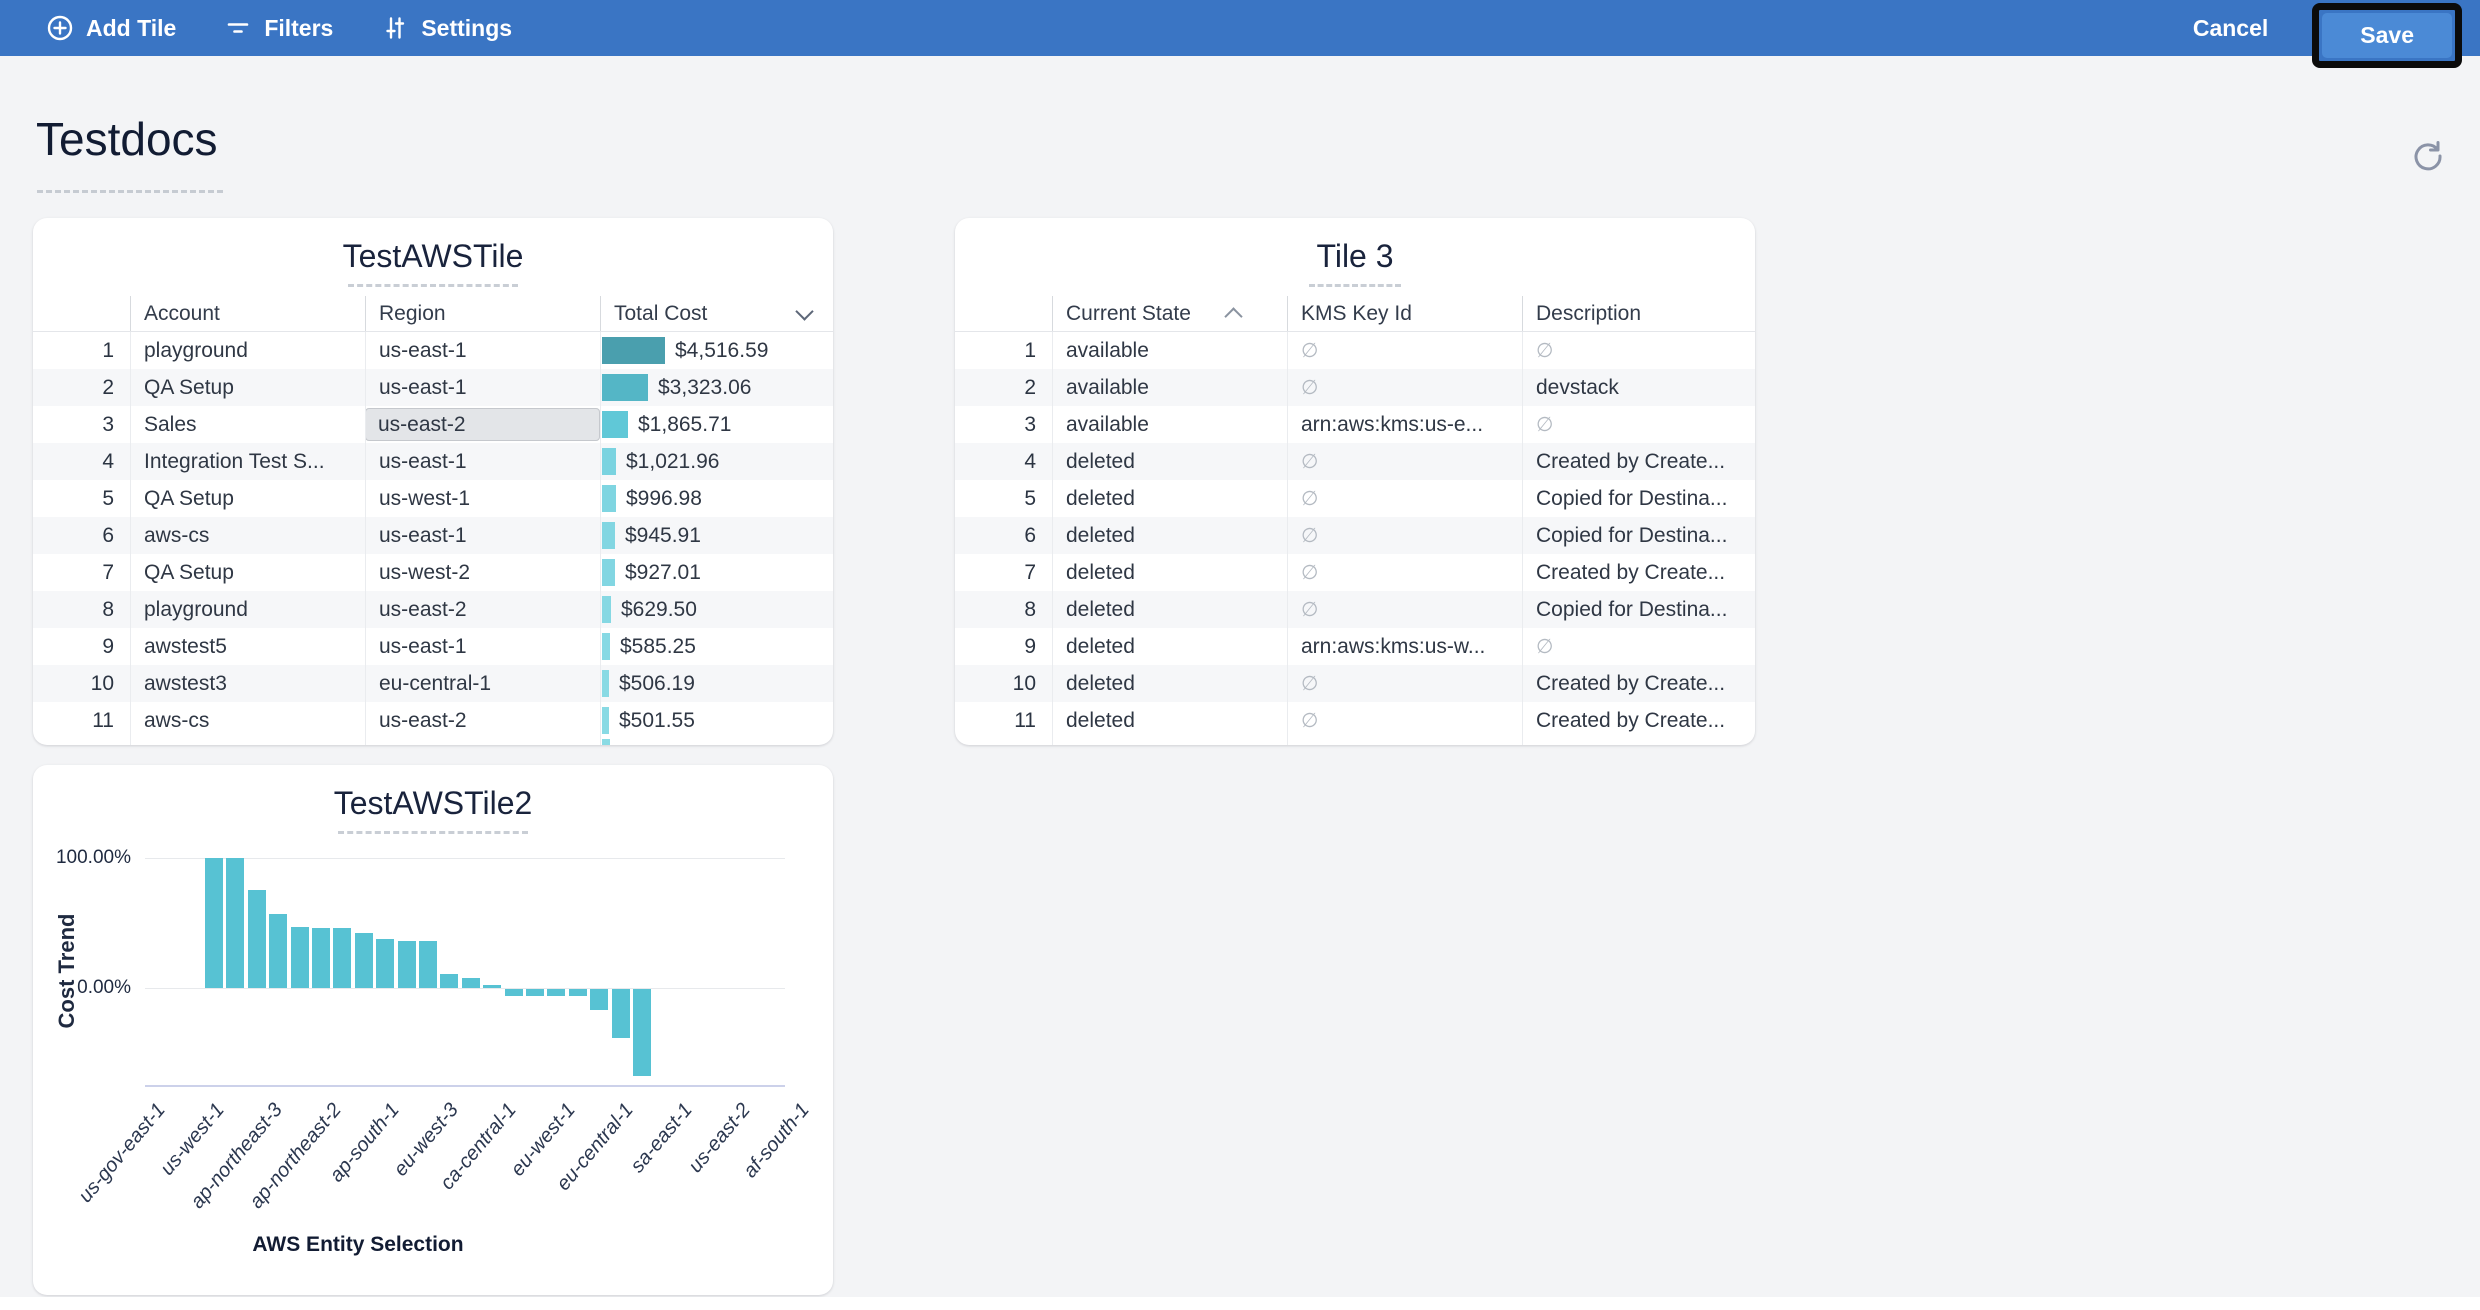 The image size is (2480, 1310). I want to click on column-header-description: Description, so click(1589, 313).